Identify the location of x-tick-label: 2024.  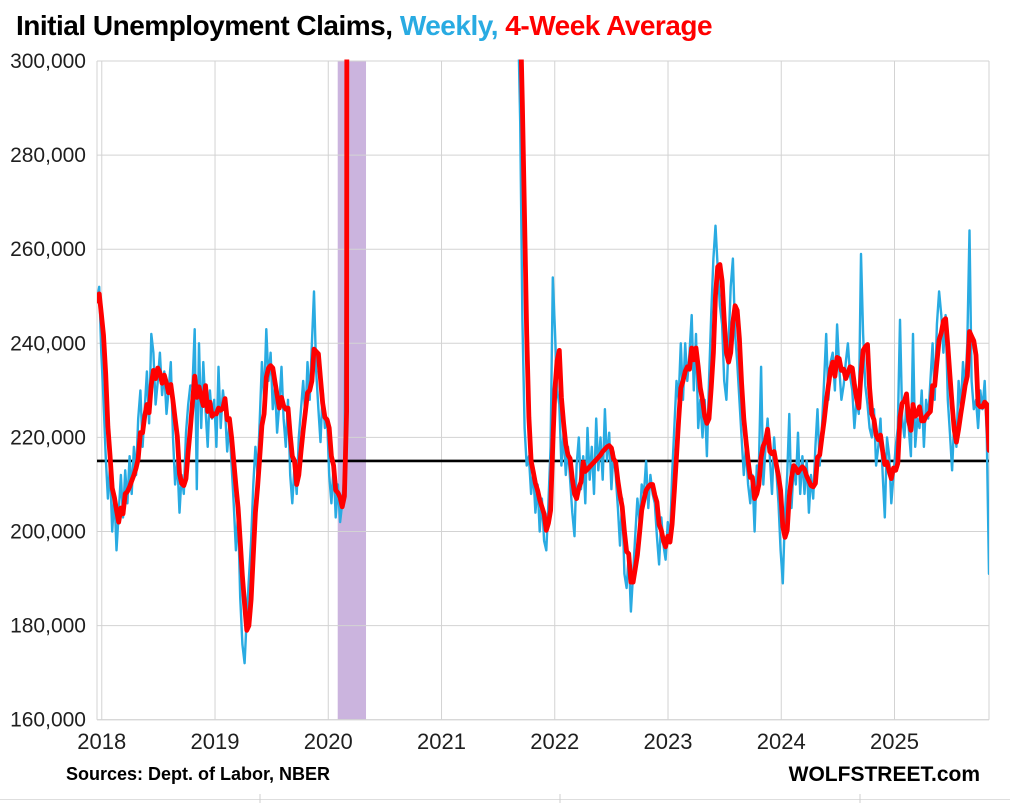
(781, 741).